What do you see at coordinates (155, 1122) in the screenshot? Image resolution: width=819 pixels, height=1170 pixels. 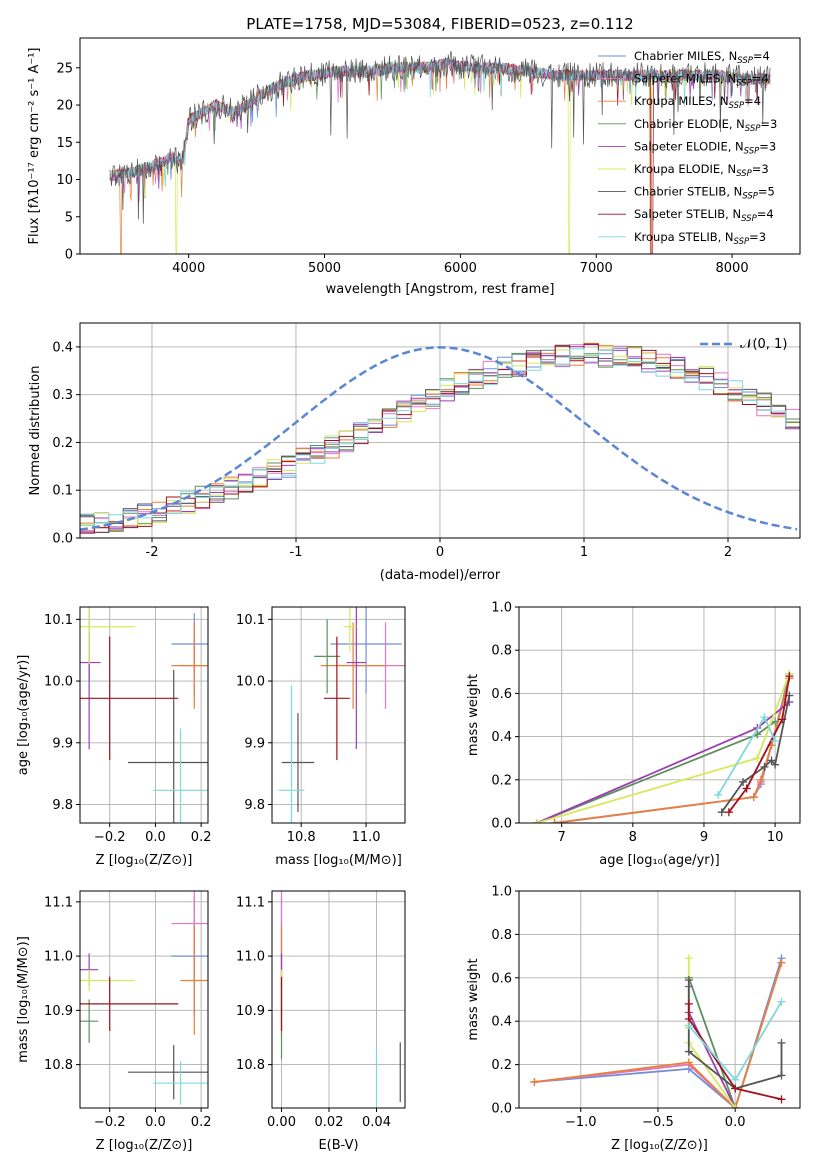 I see `mass_vs_Z-xtick-label: 0.0` at bounding box center [155, 1122].